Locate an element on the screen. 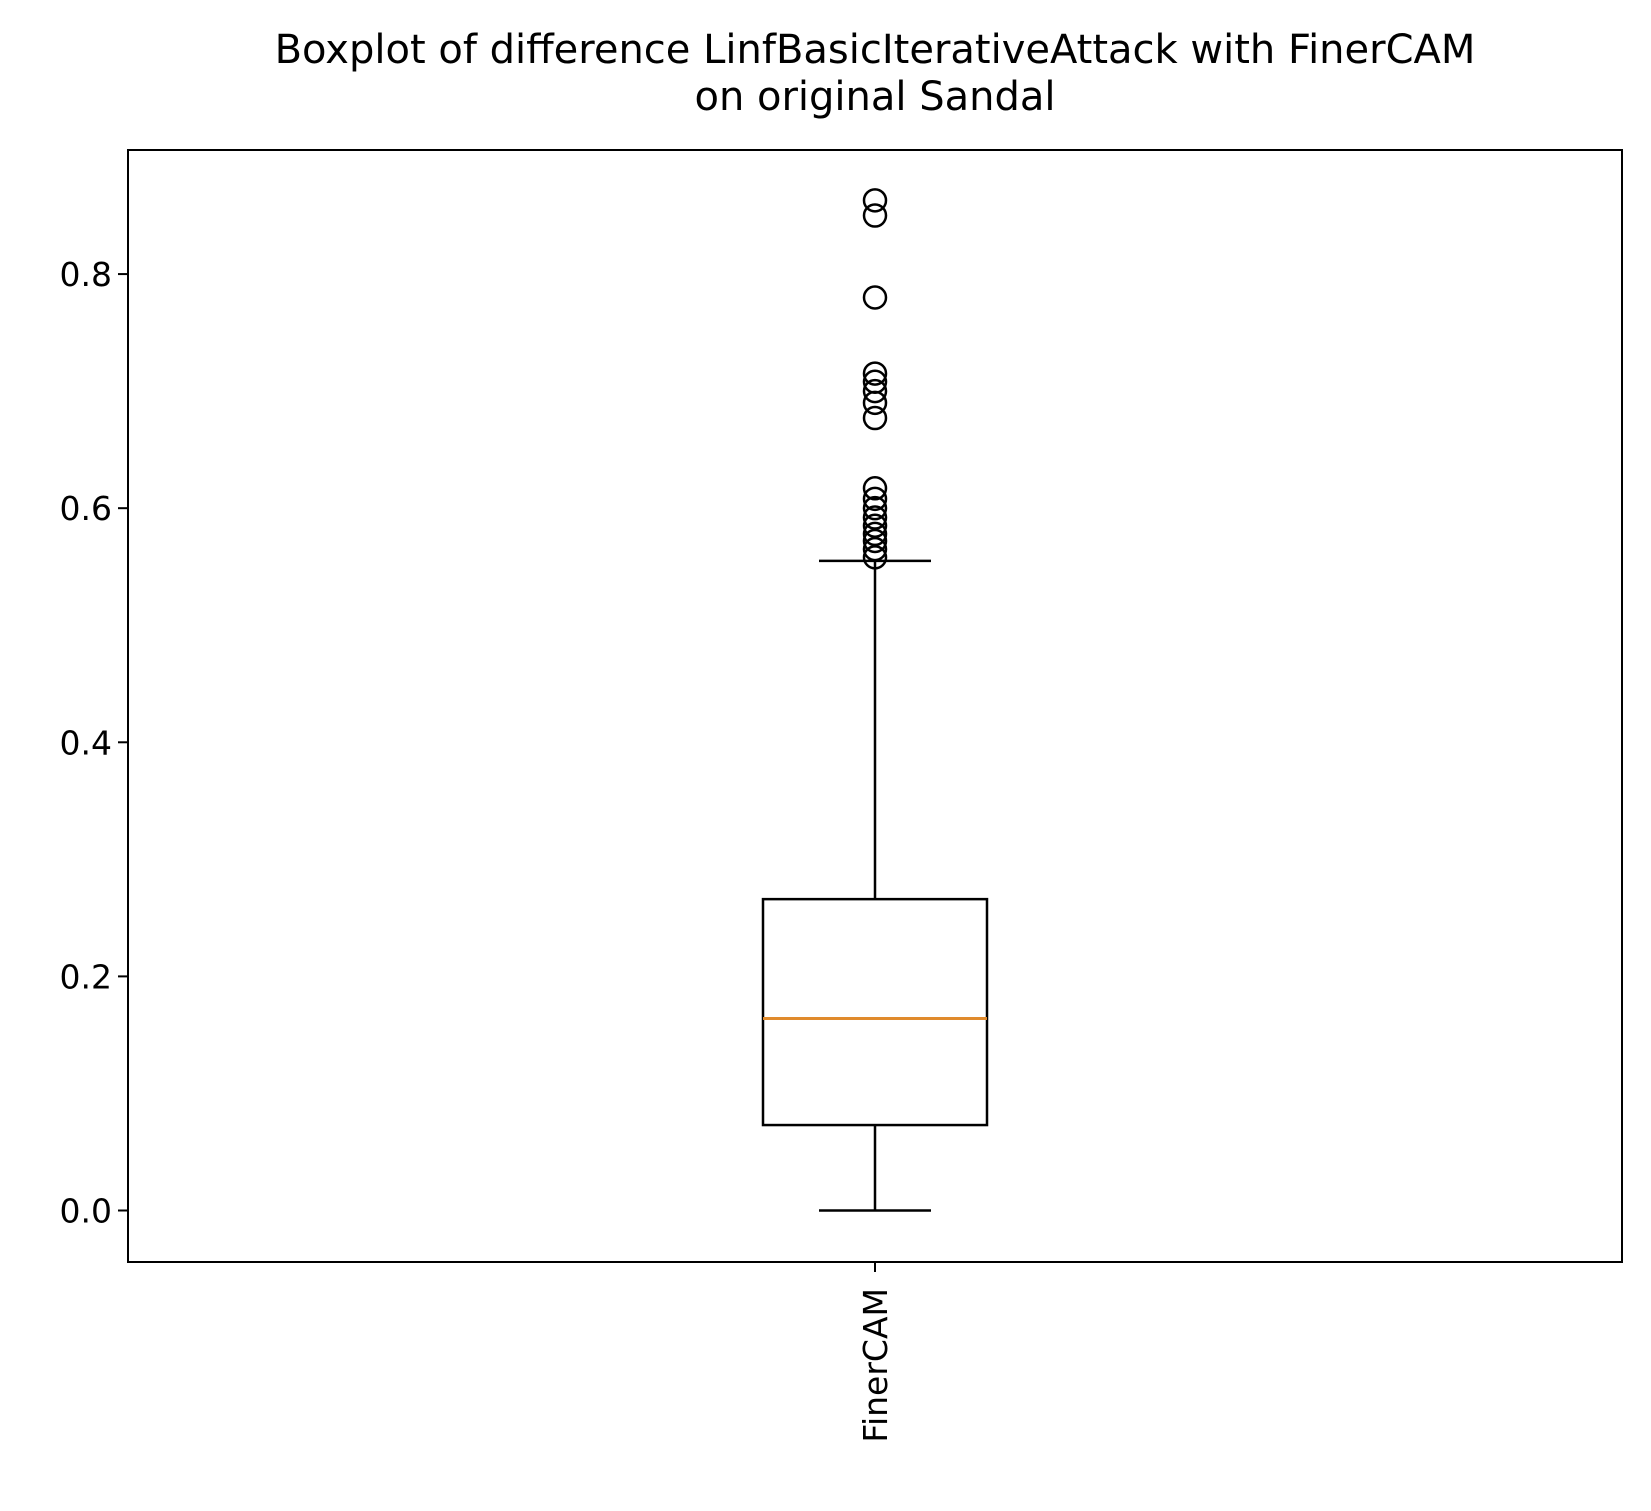 The width and height of the screenshot is (1651, 1511). y-tick-label: 0.8 is located at coordinates (86, 274).